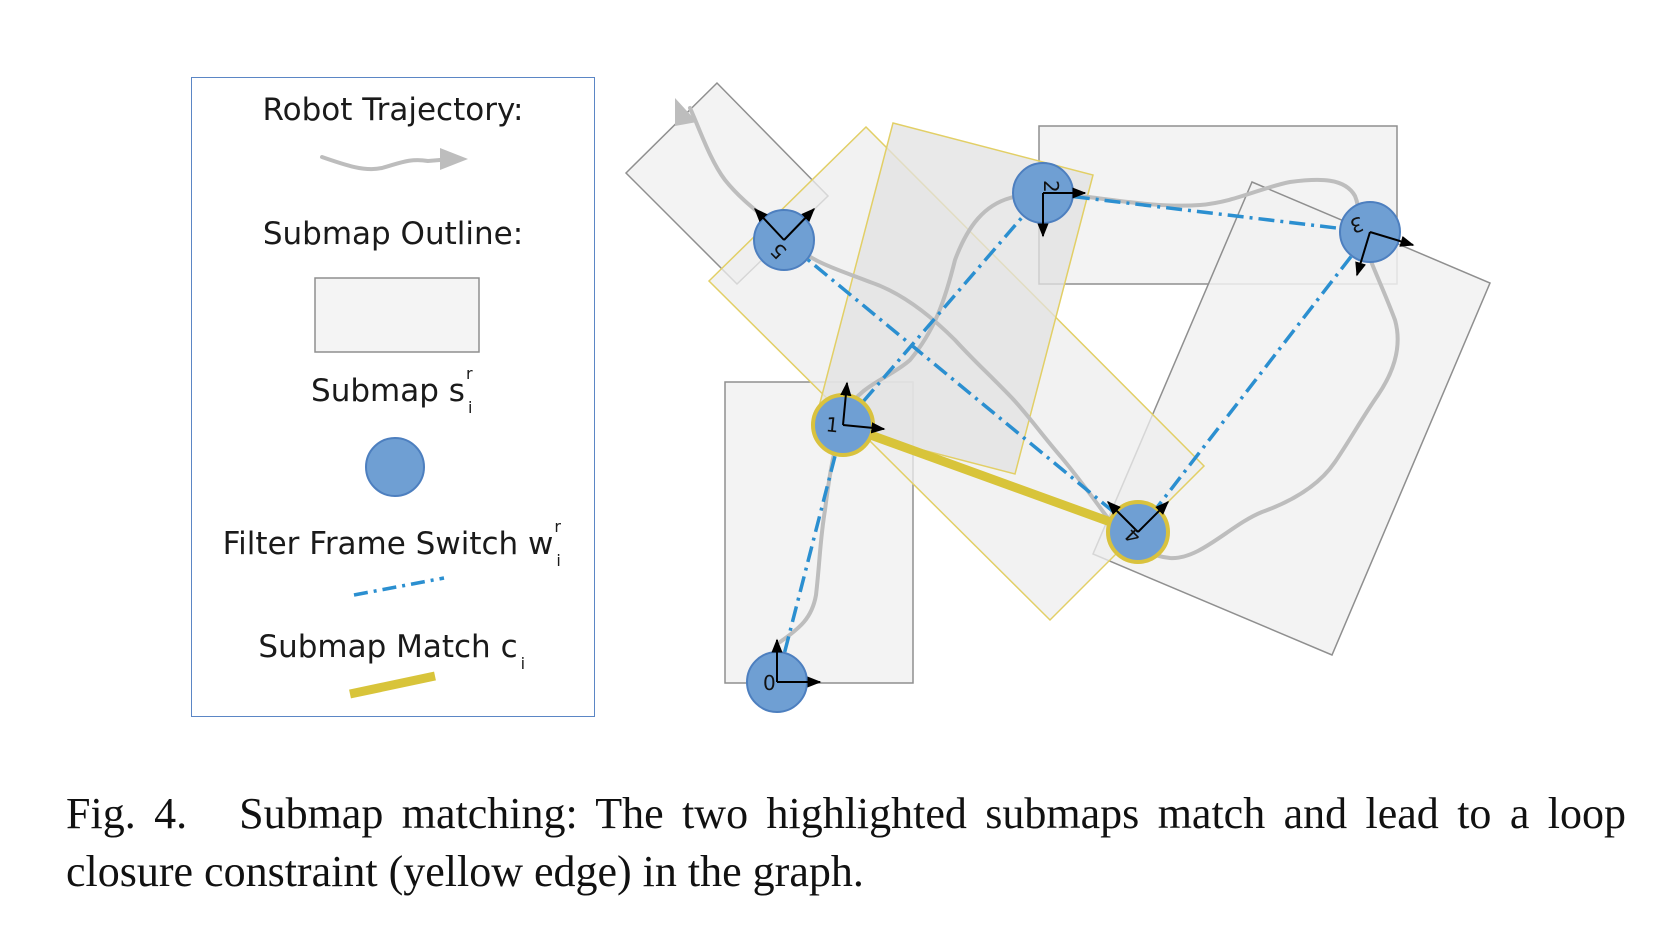 This screenshot has width=1656, height=932. What do you see at coordinates (399, 586) in the screenshot?
I see `legend-switch-edge-icon` at bounding box center [399, 586].